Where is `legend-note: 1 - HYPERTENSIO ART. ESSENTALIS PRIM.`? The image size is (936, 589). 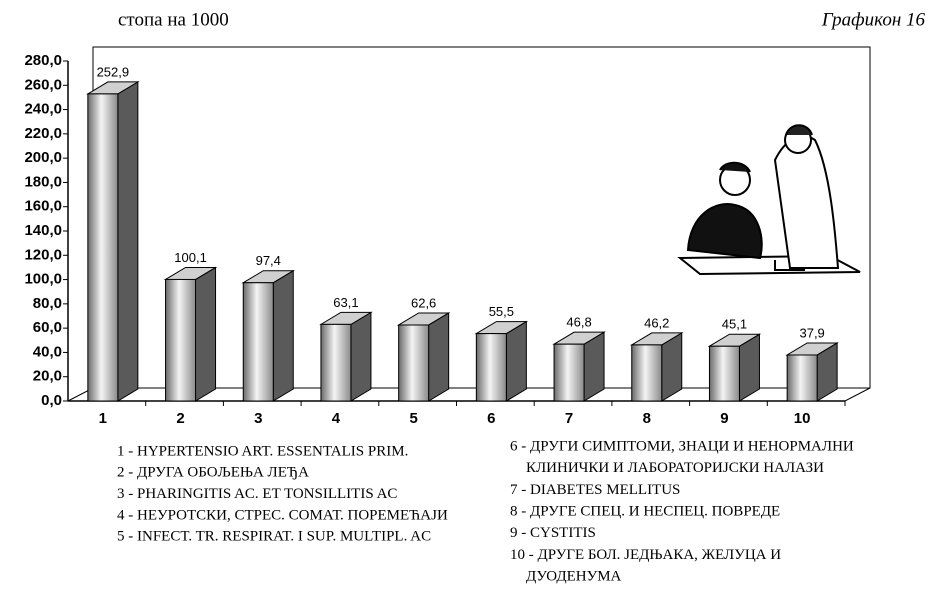
legend-note: 1 - HYPERTENSIO ART. ESSENTALIS PRIM. is located at coordinates (262, 451).